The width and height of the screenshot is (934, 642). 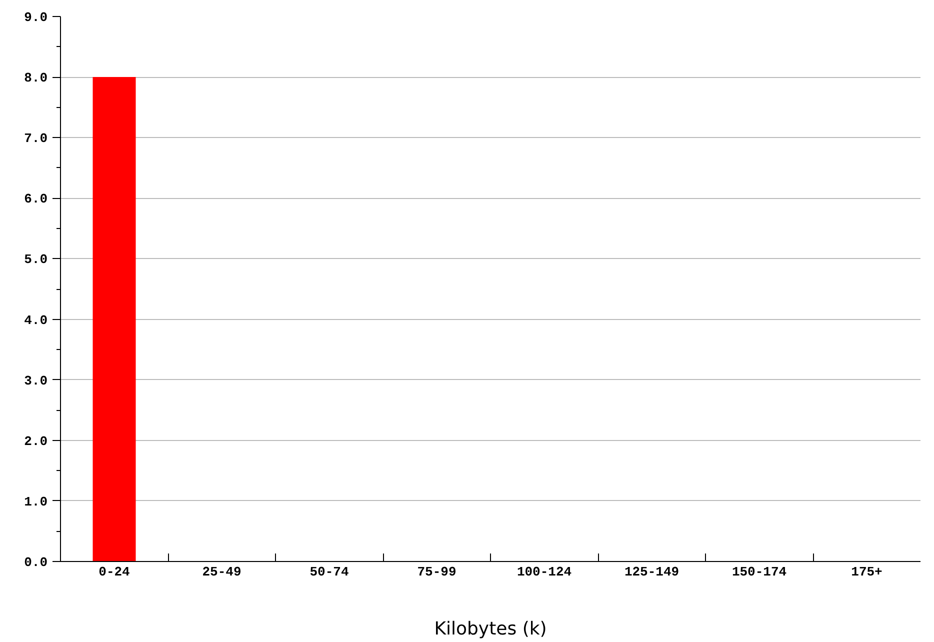 I want to click on x-tick-label: 75-99, so click(x=436, y=572).